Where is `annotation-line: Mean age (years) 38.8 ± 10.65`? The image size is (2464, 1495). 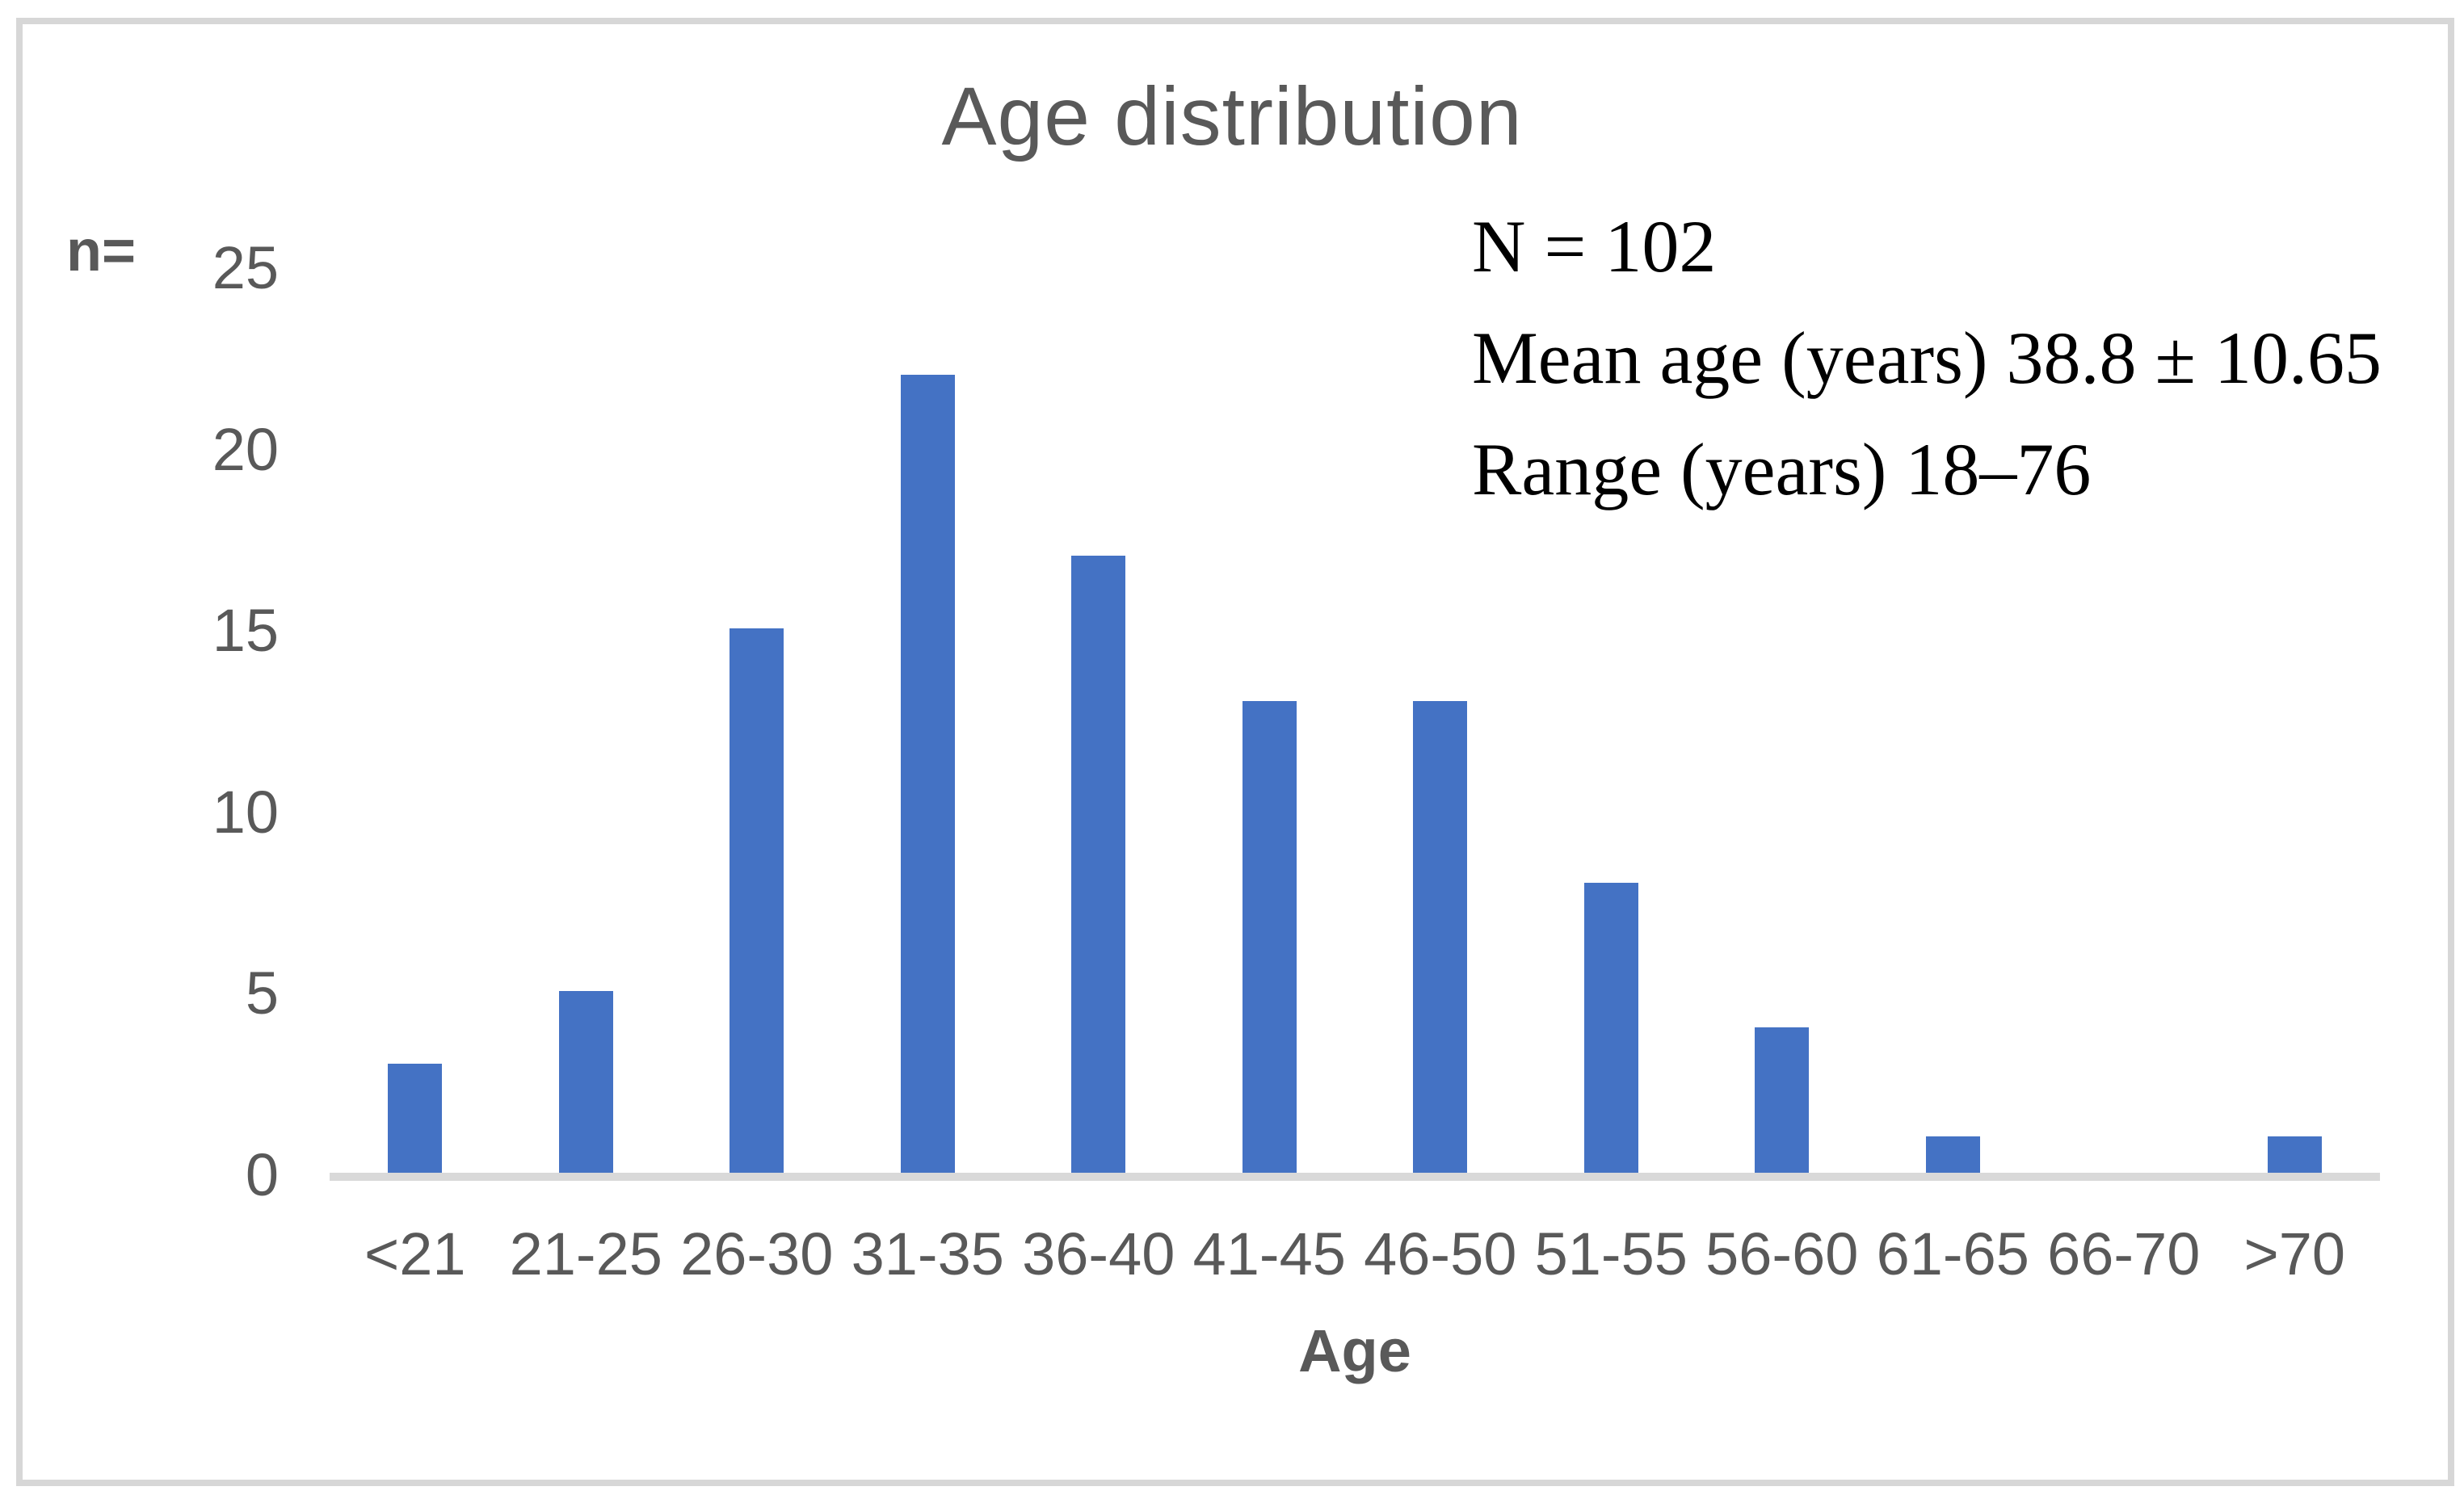
annotation-line: Mean age (years) 38.8 ± 10.65 is located at coordinates (1927, 358).